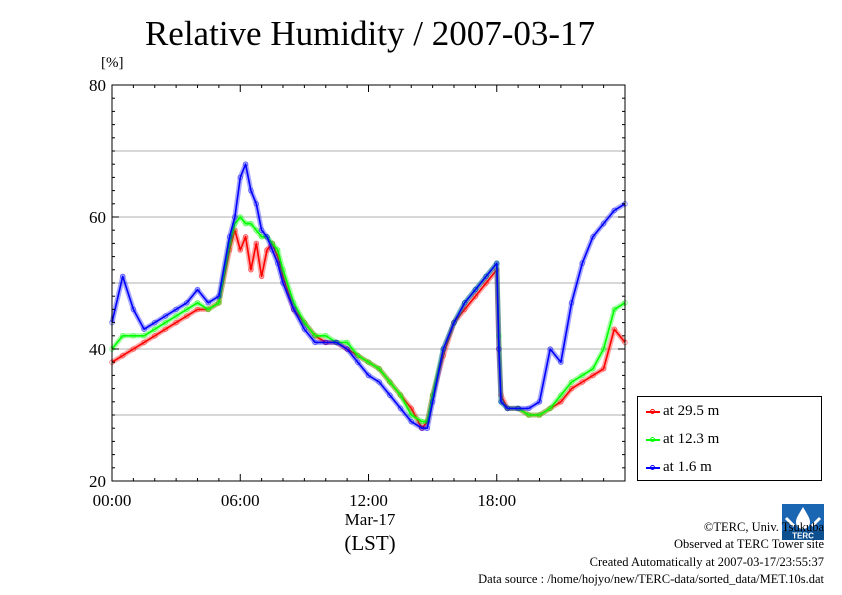 This screenshot has height=595, width=842. What do you see at coordinates (691, 439) in the screenshot?
I see `legend-label: at 12.3 m` at bounding box center [691, 439].